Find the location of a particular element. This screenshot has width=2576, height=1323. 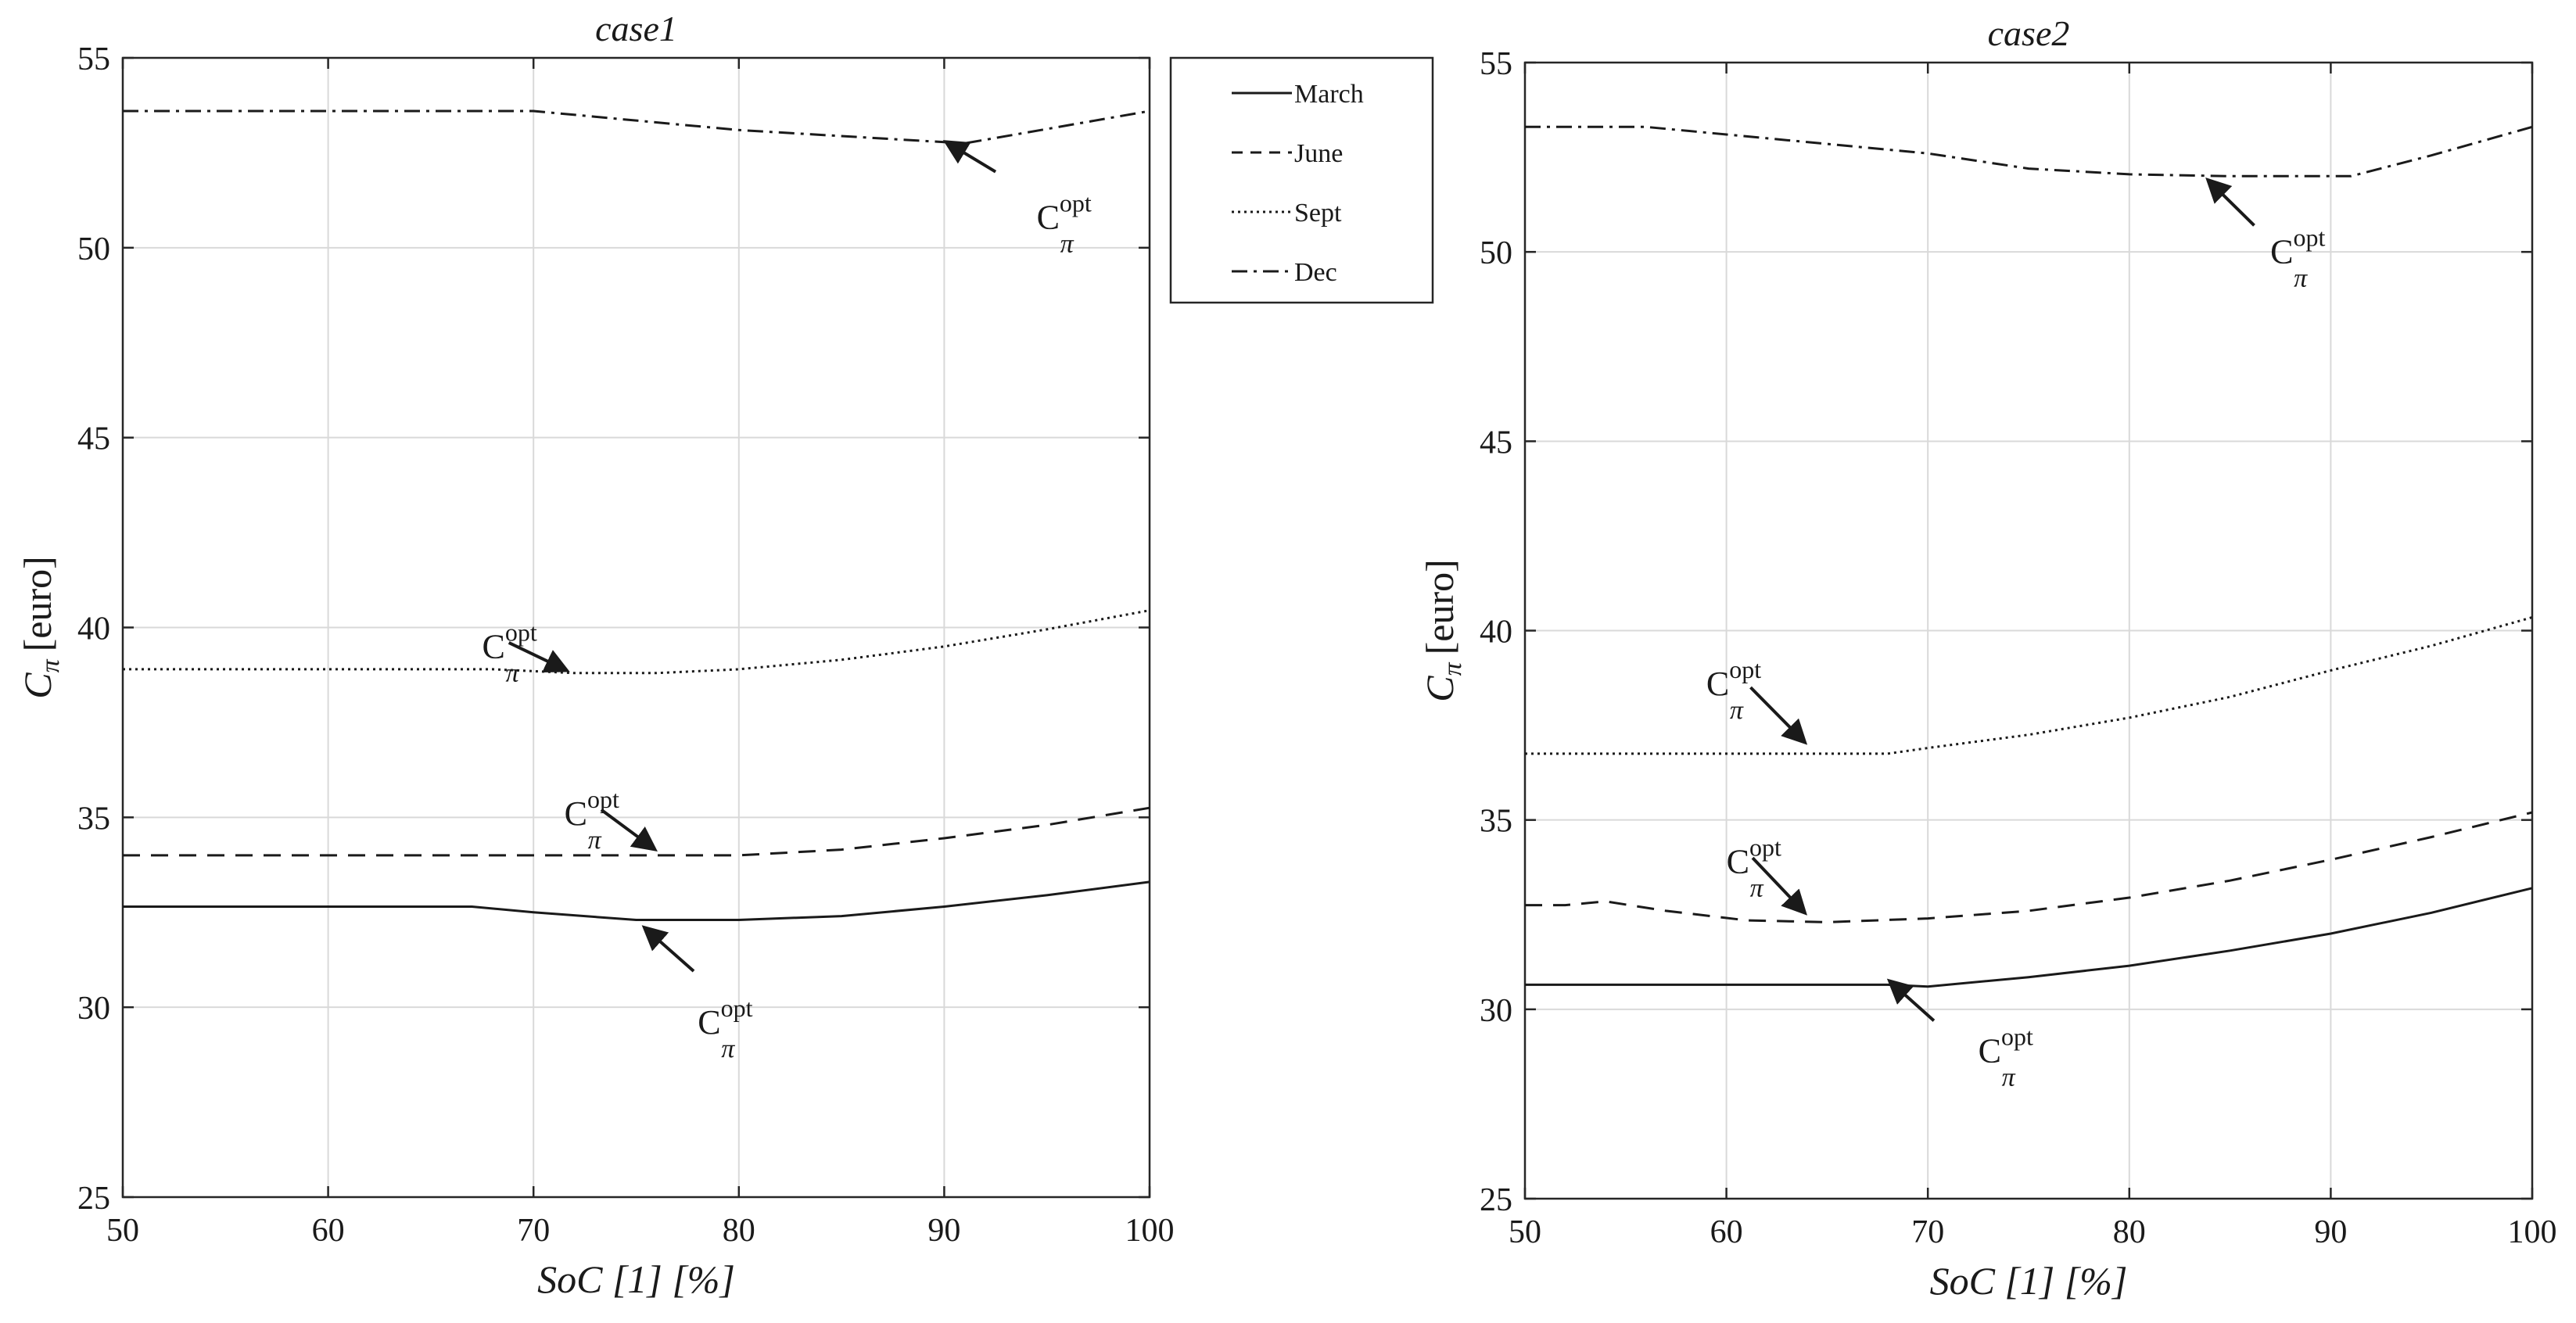

legend-label-sept: Sept is located at coordinates (1318, 214).